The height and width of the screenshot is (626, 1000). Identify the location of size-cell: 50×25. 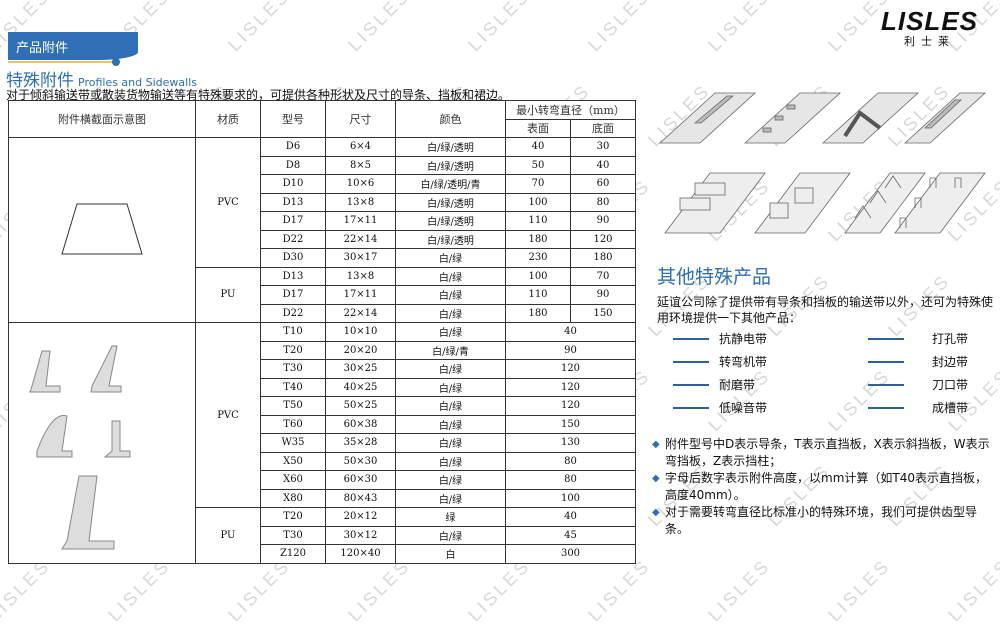
(360, 406).